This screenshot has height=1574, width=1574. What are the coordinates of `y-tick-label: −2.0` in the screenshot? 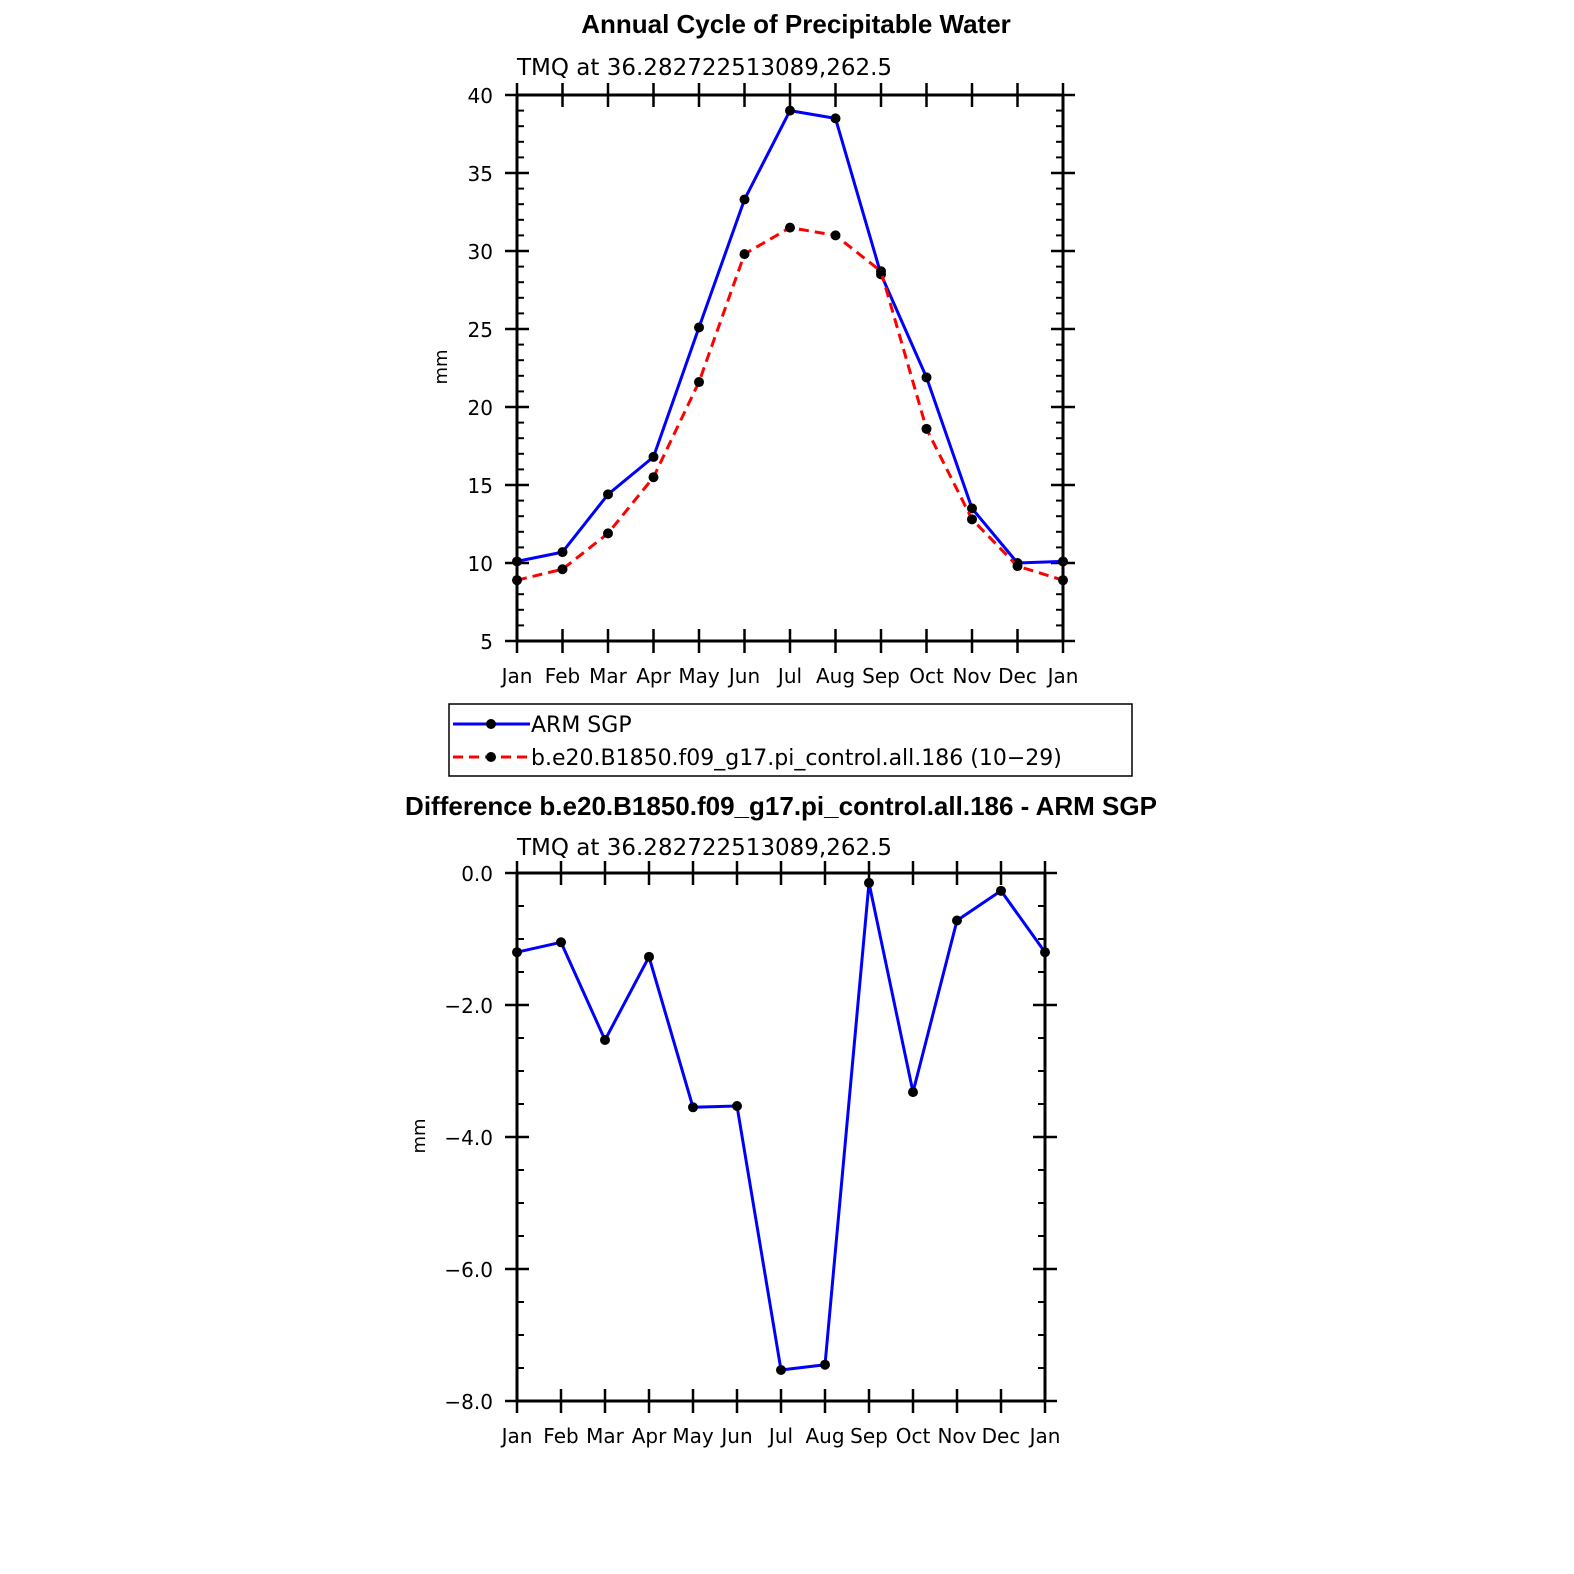 It's located at (468, 1006).